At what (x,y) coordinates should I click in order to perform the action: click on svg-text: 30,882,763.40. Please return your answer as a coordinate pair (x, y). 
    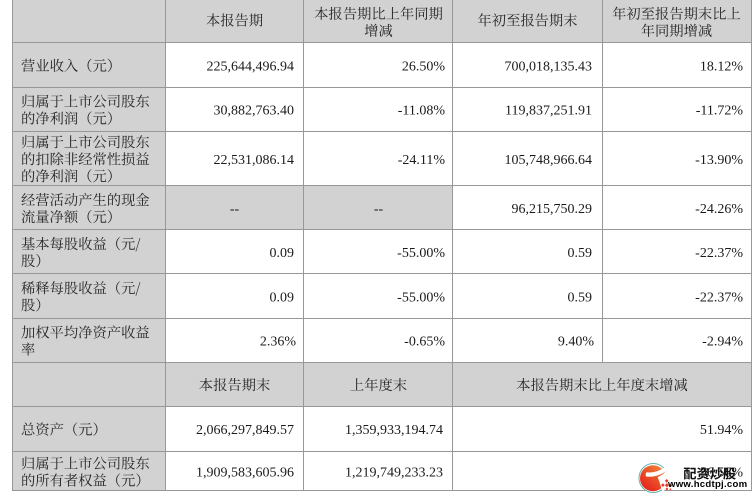
    Looking at the image, I should click on (254, 111).